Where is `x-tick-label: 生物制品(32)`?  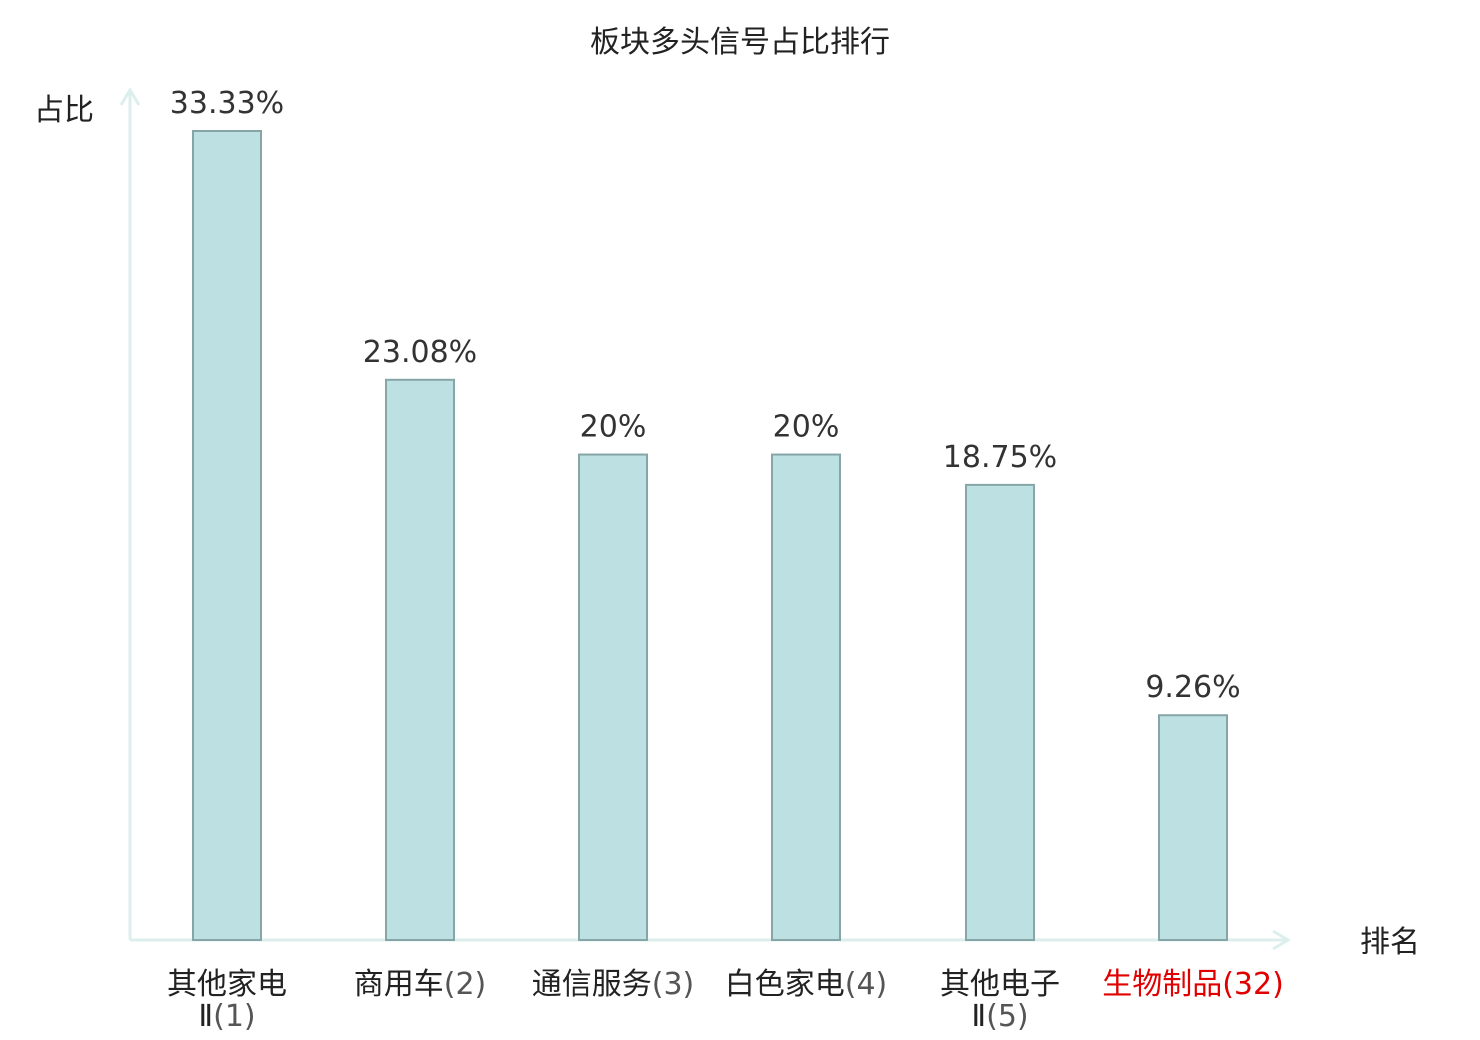 x-tick-label: 生物制品(32) is located at coordinates (1193, 984).